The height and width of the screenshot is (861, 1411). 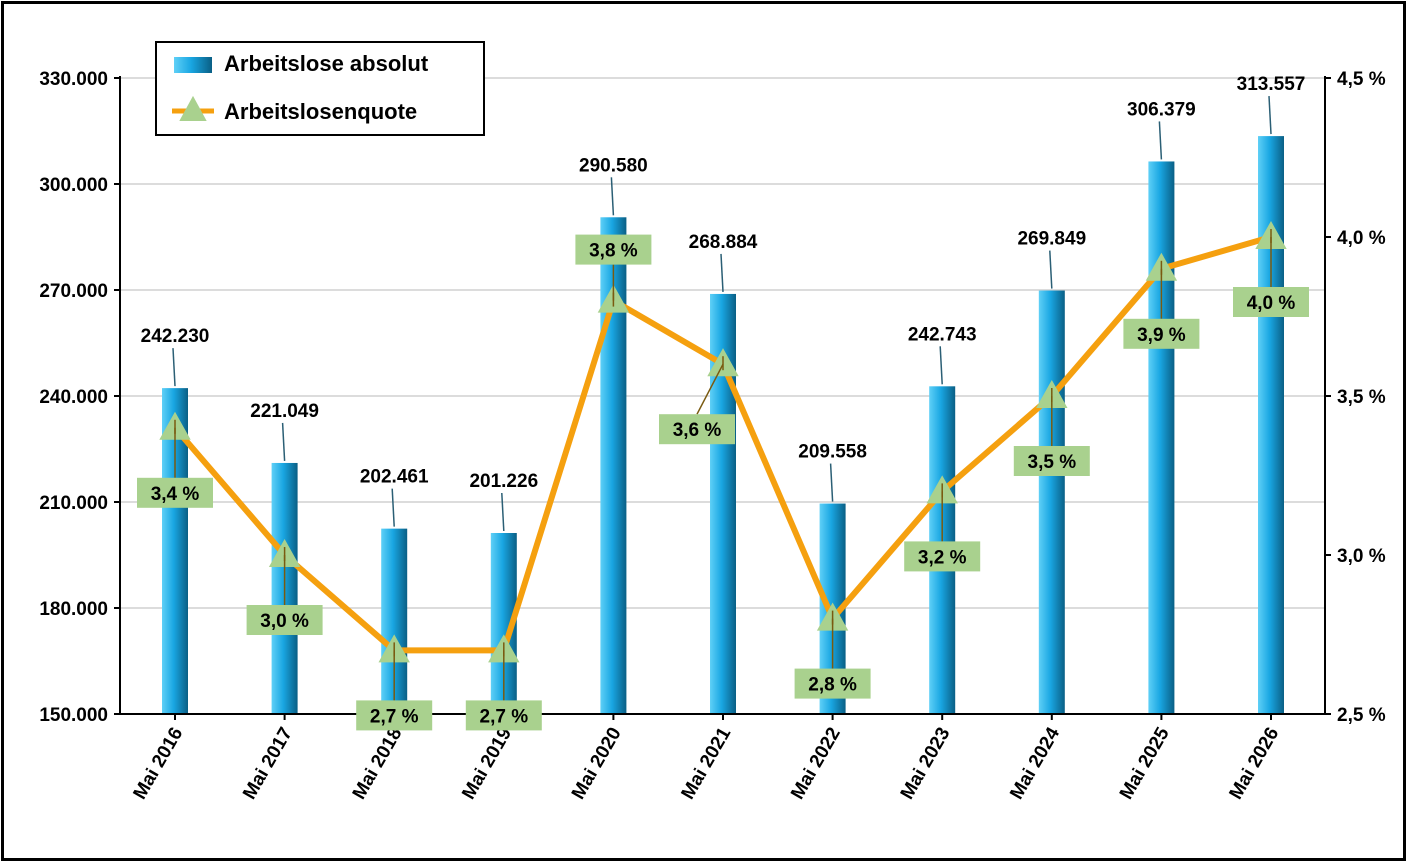 What do you see at coordinates (159, 763) in the screenshot?
I see `x-tick-label: Mai 2016` at bounding box center [159, 763].